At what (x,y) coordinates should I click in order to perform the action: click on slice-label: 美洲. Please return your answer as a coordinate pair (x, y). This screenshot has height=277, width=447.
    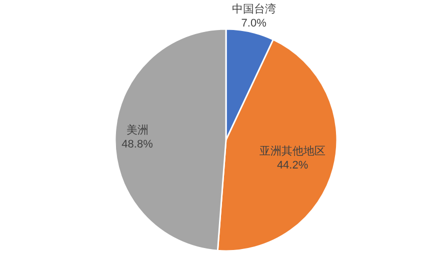
    Looking at the image, I should click on (137, 130).